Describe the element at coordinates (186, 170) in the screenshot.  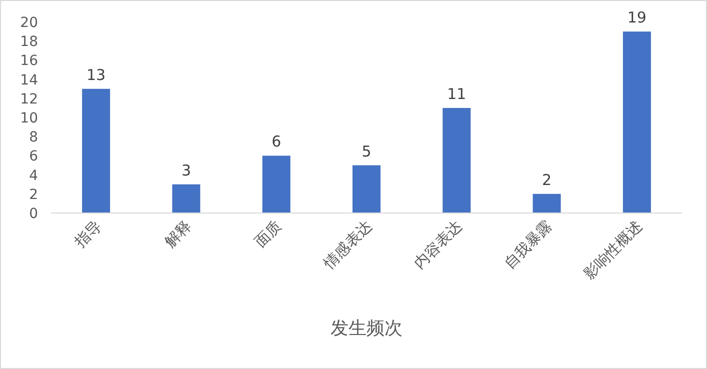
I see `data-label: 3` at that location.